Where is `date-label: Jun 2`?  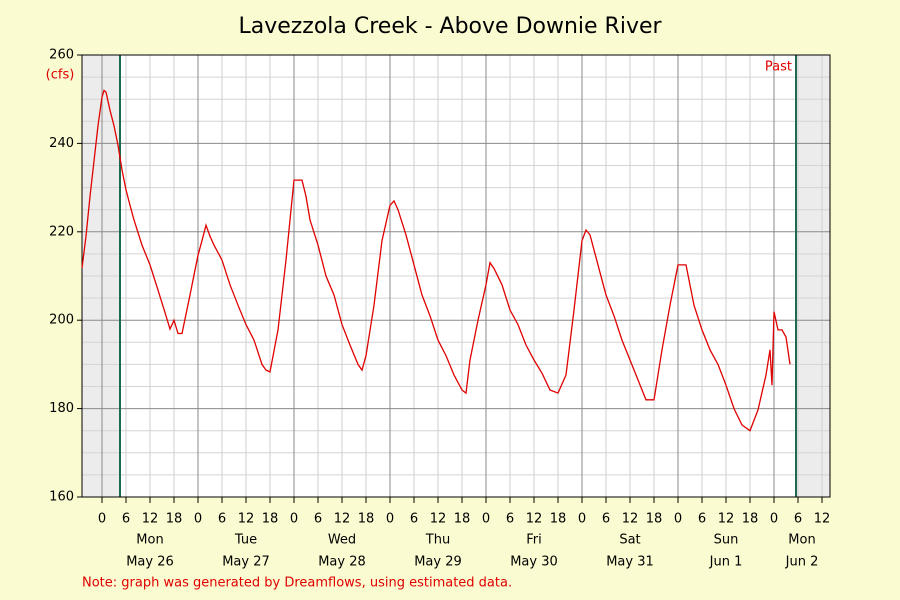
date-label: Jun 2 is located at coordinates (802, 562).